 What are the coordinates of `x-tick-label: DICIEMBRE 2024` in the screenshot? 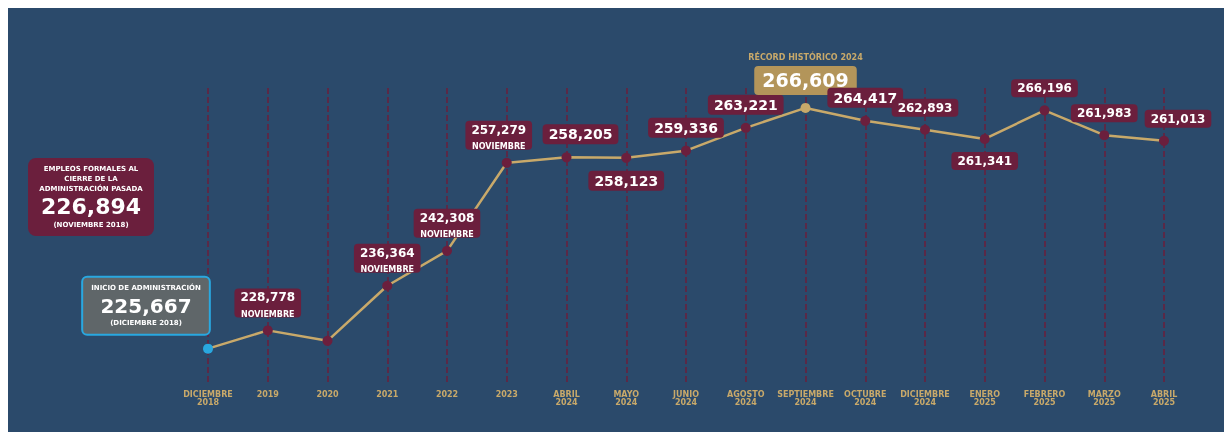 It's located at (925, 398).